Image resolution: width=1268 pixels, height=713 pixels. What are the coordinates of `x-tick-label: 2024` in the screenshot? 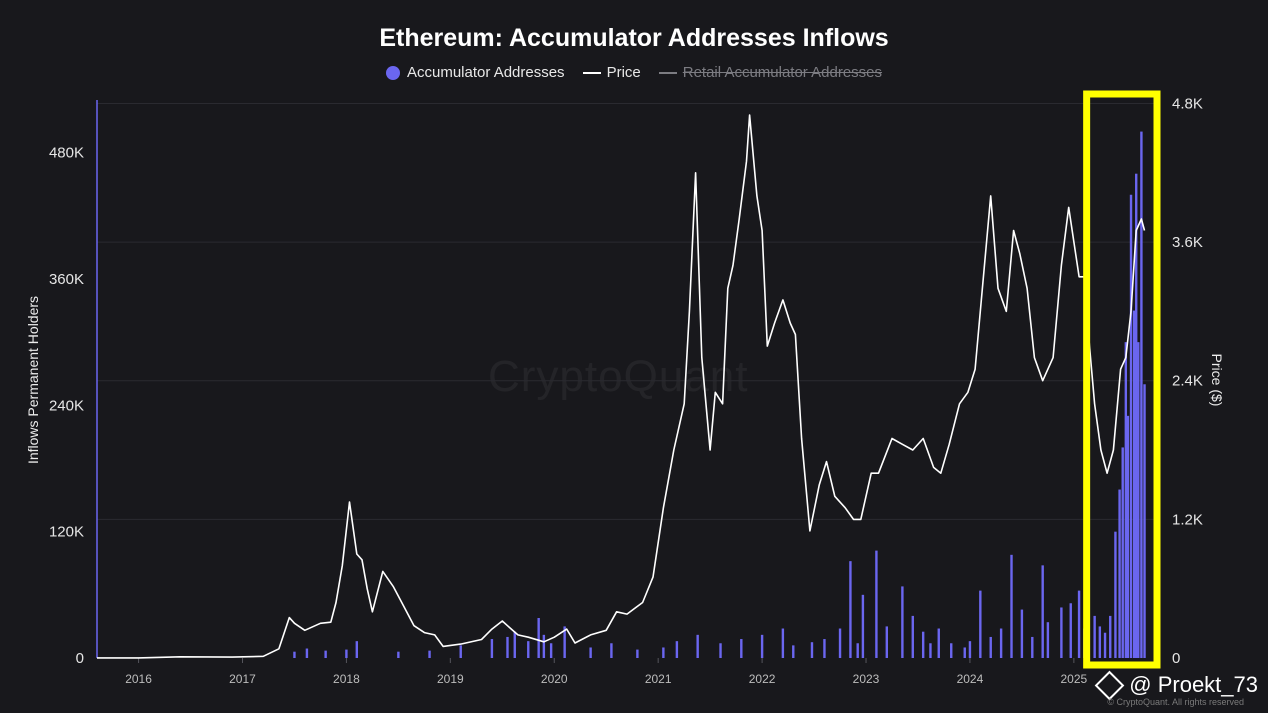 It's located at (970, 679).